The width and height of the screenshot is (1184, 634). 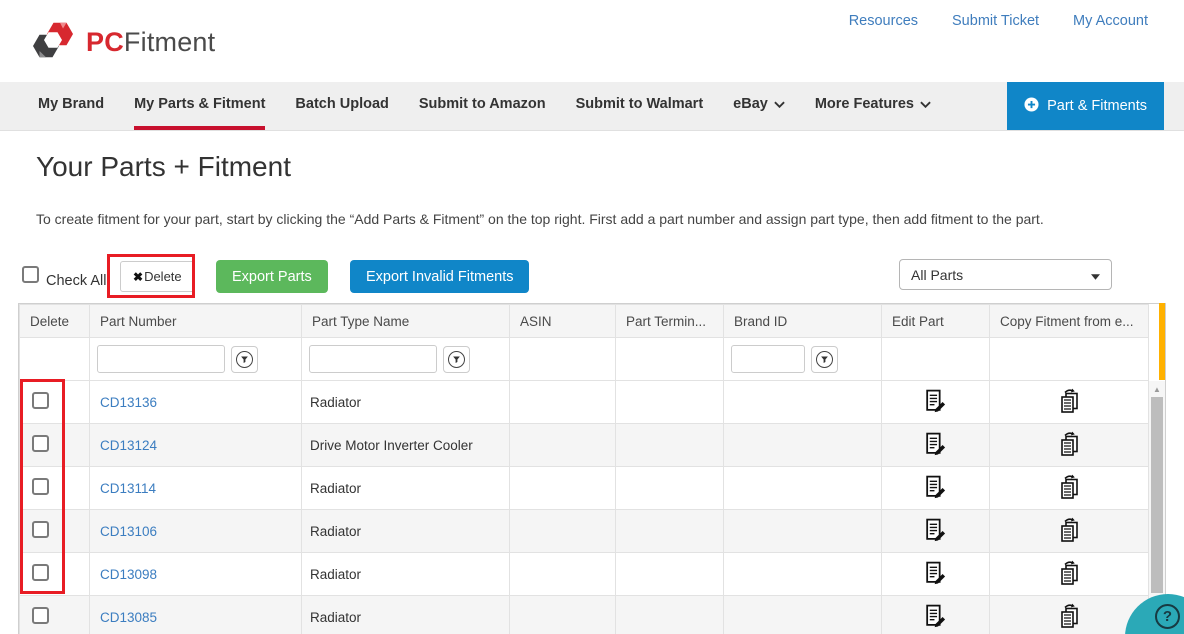 I want to click on part-type-filter-button, so click(x=456, y=359).